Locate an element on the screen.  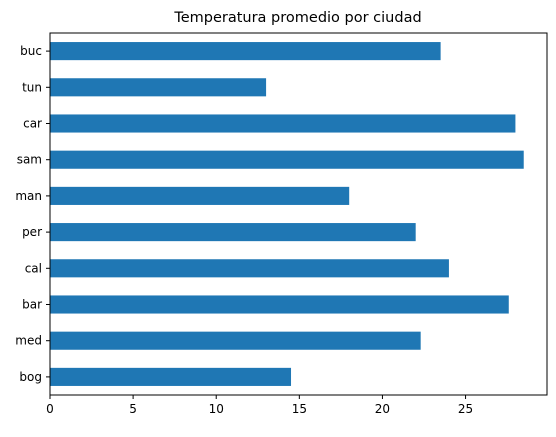
bar-med is located at coordinates (235, 340).